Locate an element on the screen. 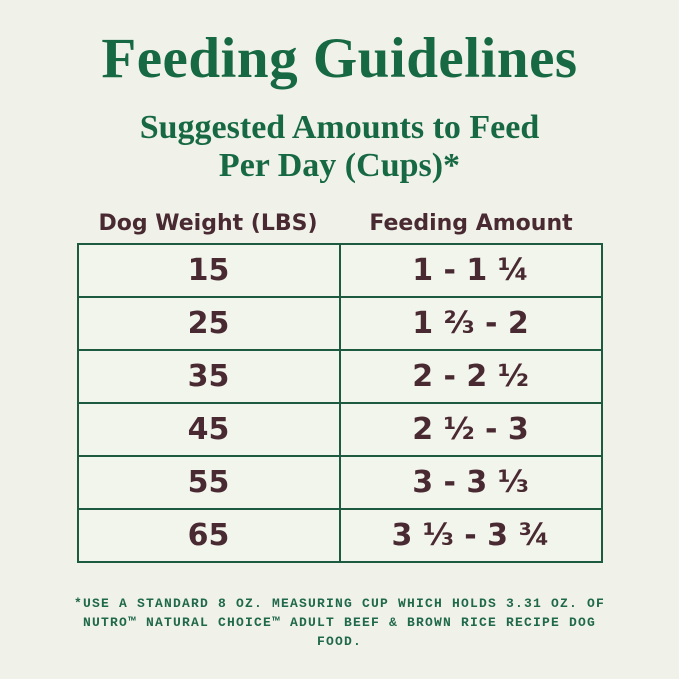  table-row: 55 3 - 3 ⅓ is located at coordinates (339, 484).